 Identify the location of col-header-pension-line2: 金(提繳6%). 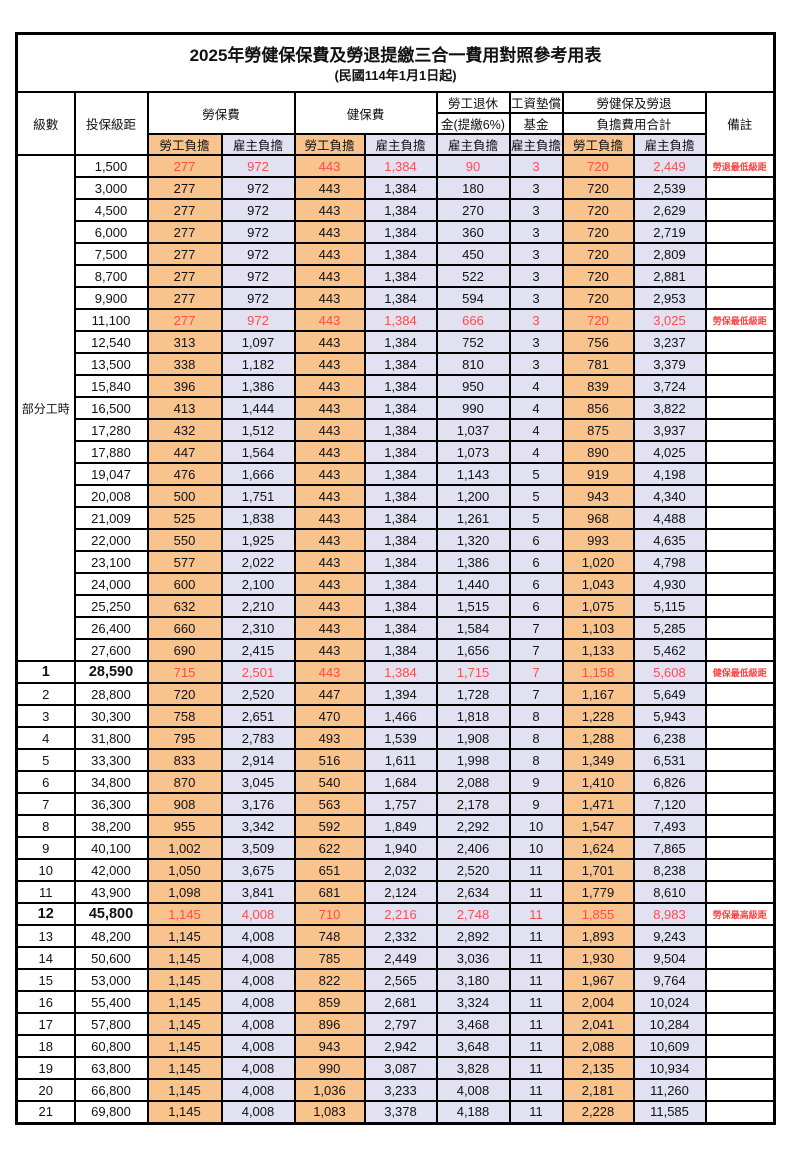
(473, 123).